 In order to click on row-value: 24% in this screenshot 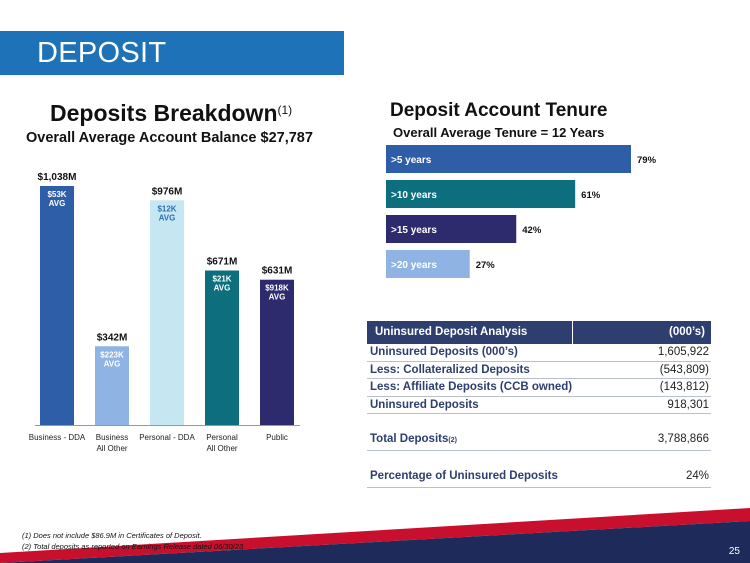, I will do `click(697, 476)`.